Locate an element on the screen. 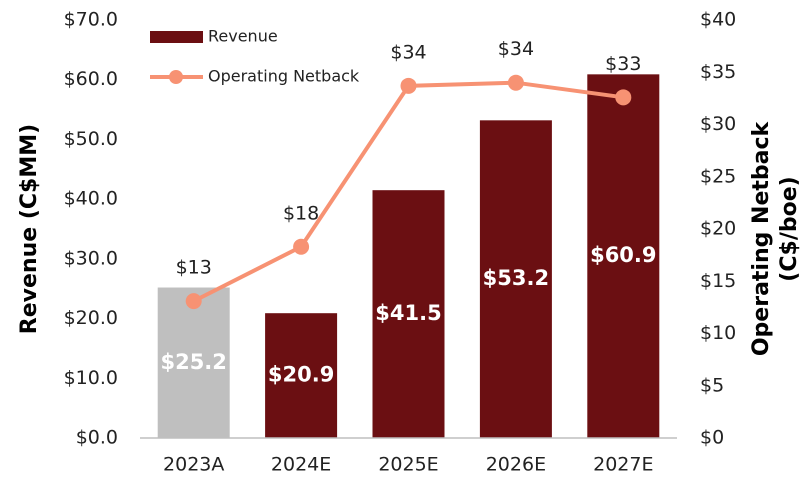  y2-tick-label: $35 is located at coordinates (718, 72).